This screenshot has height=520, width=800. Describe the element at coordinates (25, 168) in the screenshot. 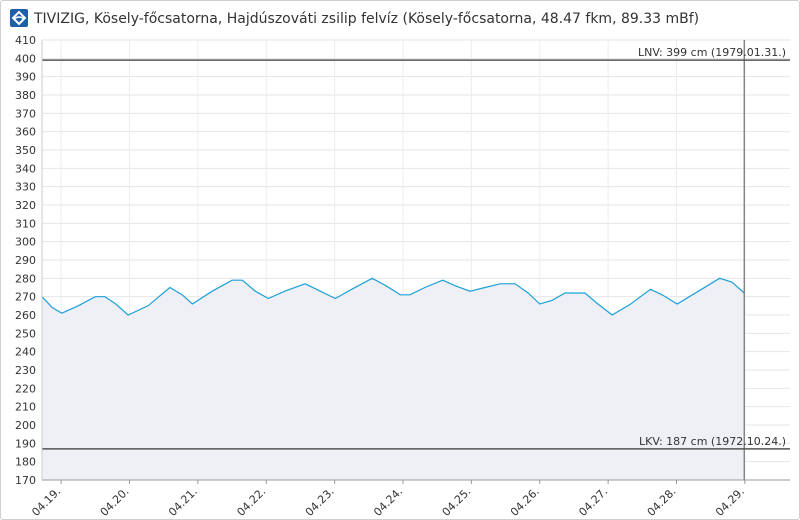

I see `y-tick-label: 340` at that location.